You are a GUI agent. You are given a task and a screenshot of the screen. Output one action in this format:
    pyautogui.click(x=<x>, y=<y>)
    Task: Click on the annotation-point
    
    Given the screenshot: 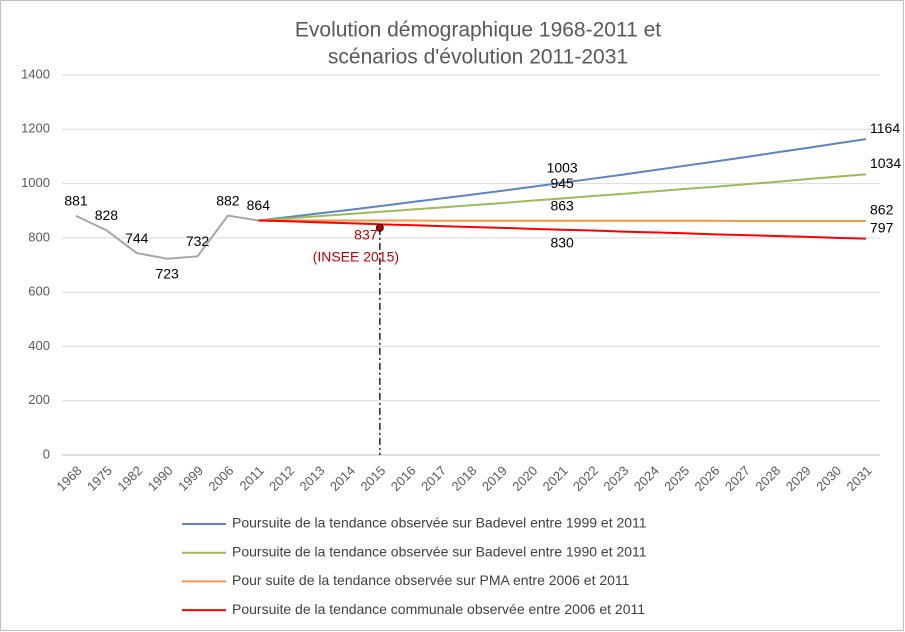 What is the action you would take?
    pyautogui.click(x=379, y=227)
    